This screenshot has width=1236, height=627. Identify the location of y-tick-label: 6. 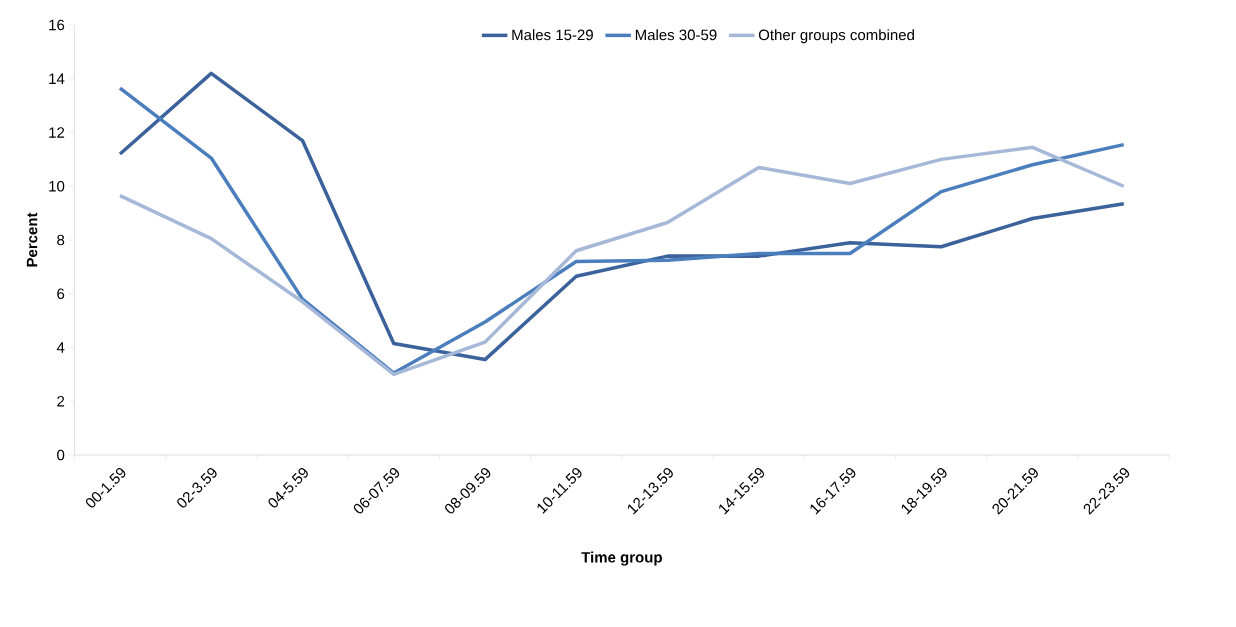
(61, 294).